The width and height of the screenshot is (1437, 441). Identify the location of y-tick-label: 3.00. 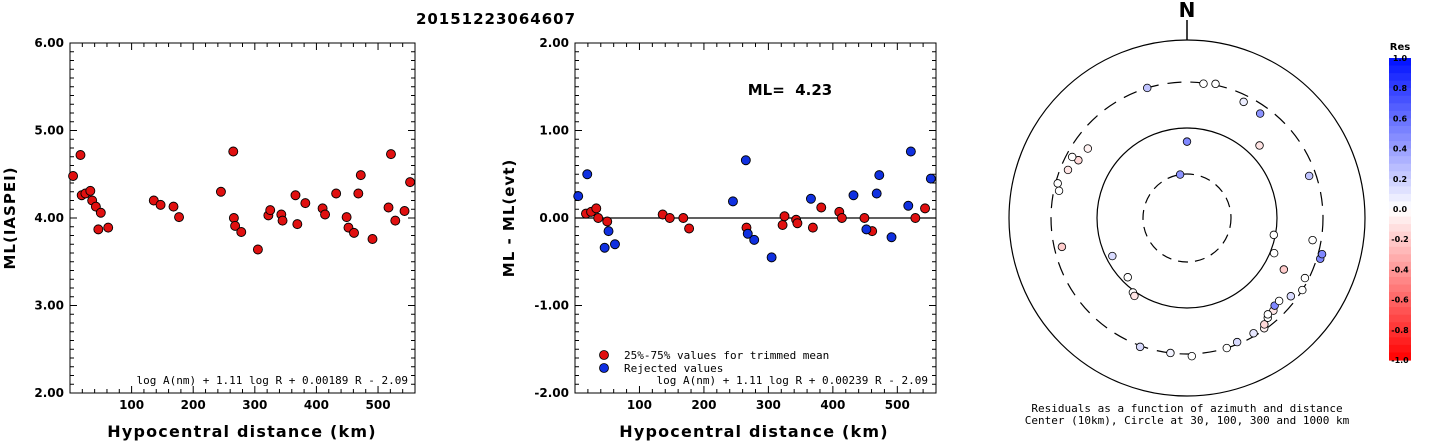
(49, 306).